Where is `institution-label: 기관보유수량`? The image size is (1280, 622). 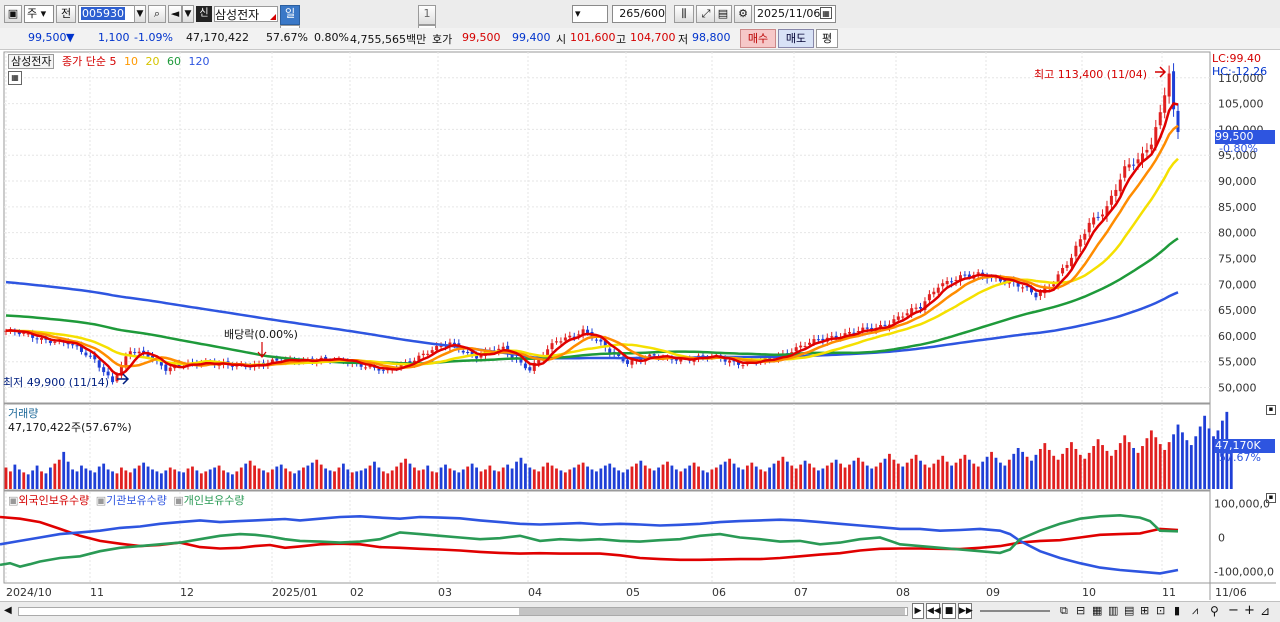 institution-label: 기관보유수량 is located at coordinates (136, 500).